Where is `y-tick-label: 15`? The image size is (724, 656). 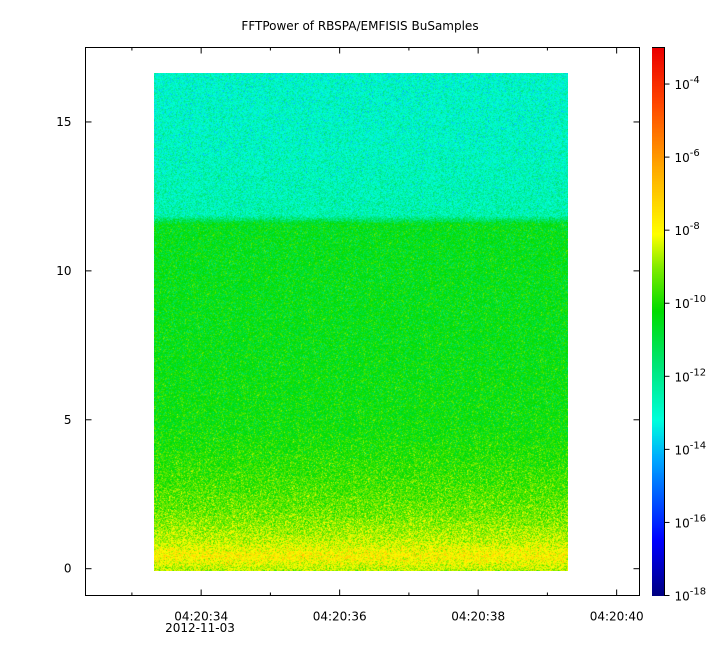
y-tick-label: 15 is located at coordinates (63, 122).